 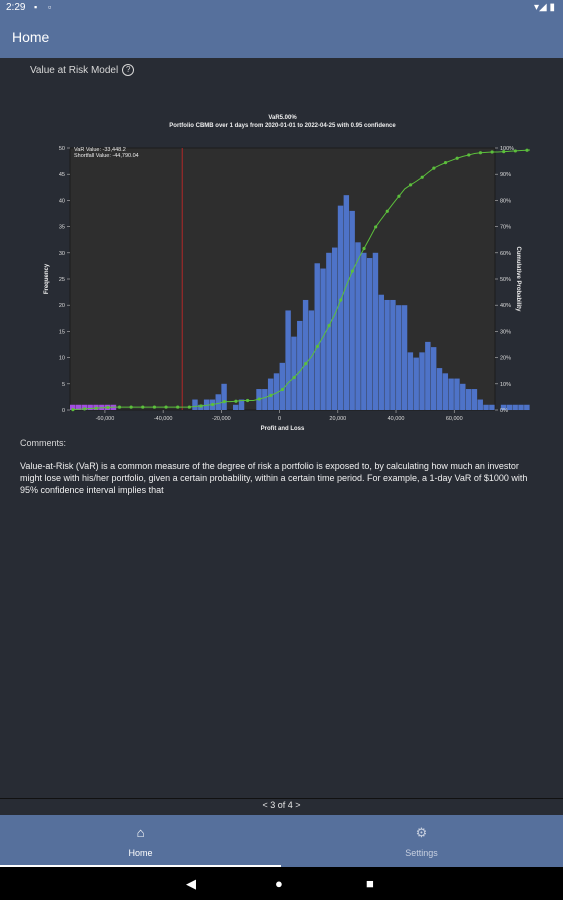 What do you see at coordinates (47, 278) in the screenshot?
I see `y-axis-label: Frequency` at bounding box center [47, 278].